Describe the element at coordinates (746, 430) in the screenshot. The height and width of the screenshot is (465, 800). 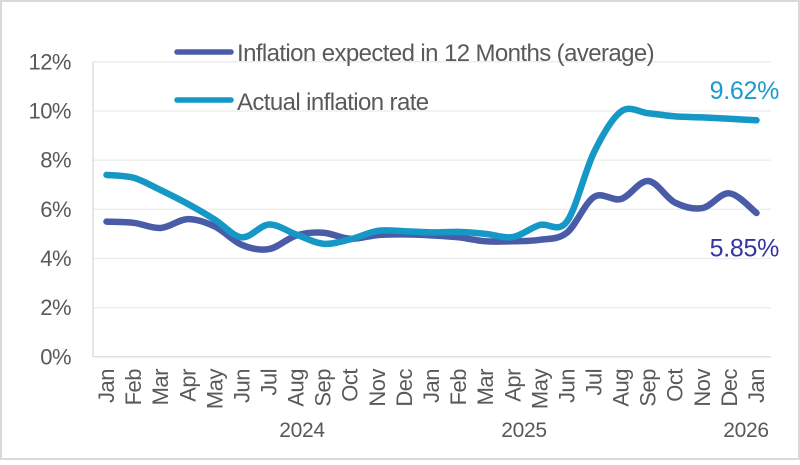
I see `svg-text: 2026` at that location.